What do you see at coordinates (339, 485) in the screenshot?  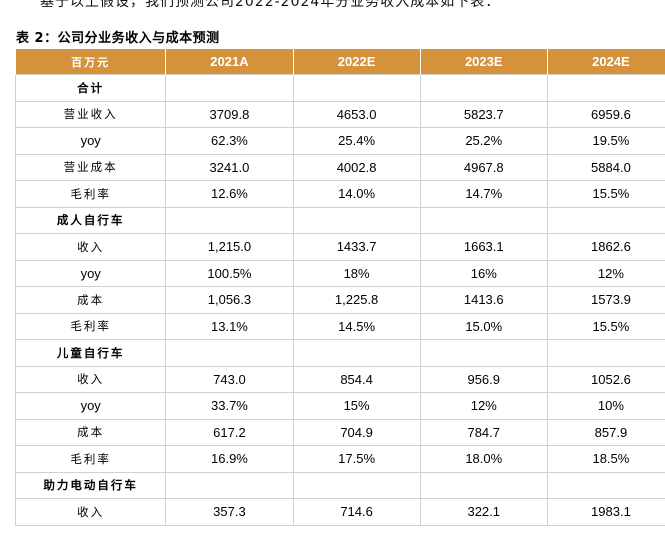 I see `section-row-ebike: 助力电动自行车` at bounding box center [339, 485].